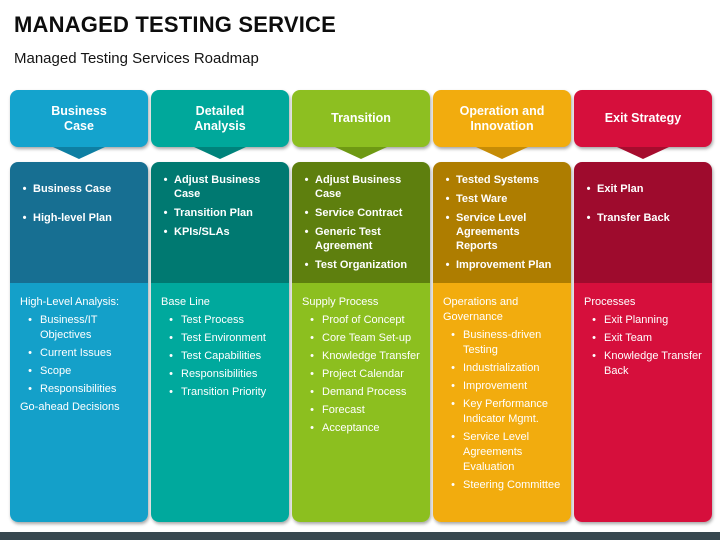  What do you see at coordinates (645, 364) in the screenshot?
I see `list-item: • Knowledge Transfer Back` at bounding box center [645, 364].